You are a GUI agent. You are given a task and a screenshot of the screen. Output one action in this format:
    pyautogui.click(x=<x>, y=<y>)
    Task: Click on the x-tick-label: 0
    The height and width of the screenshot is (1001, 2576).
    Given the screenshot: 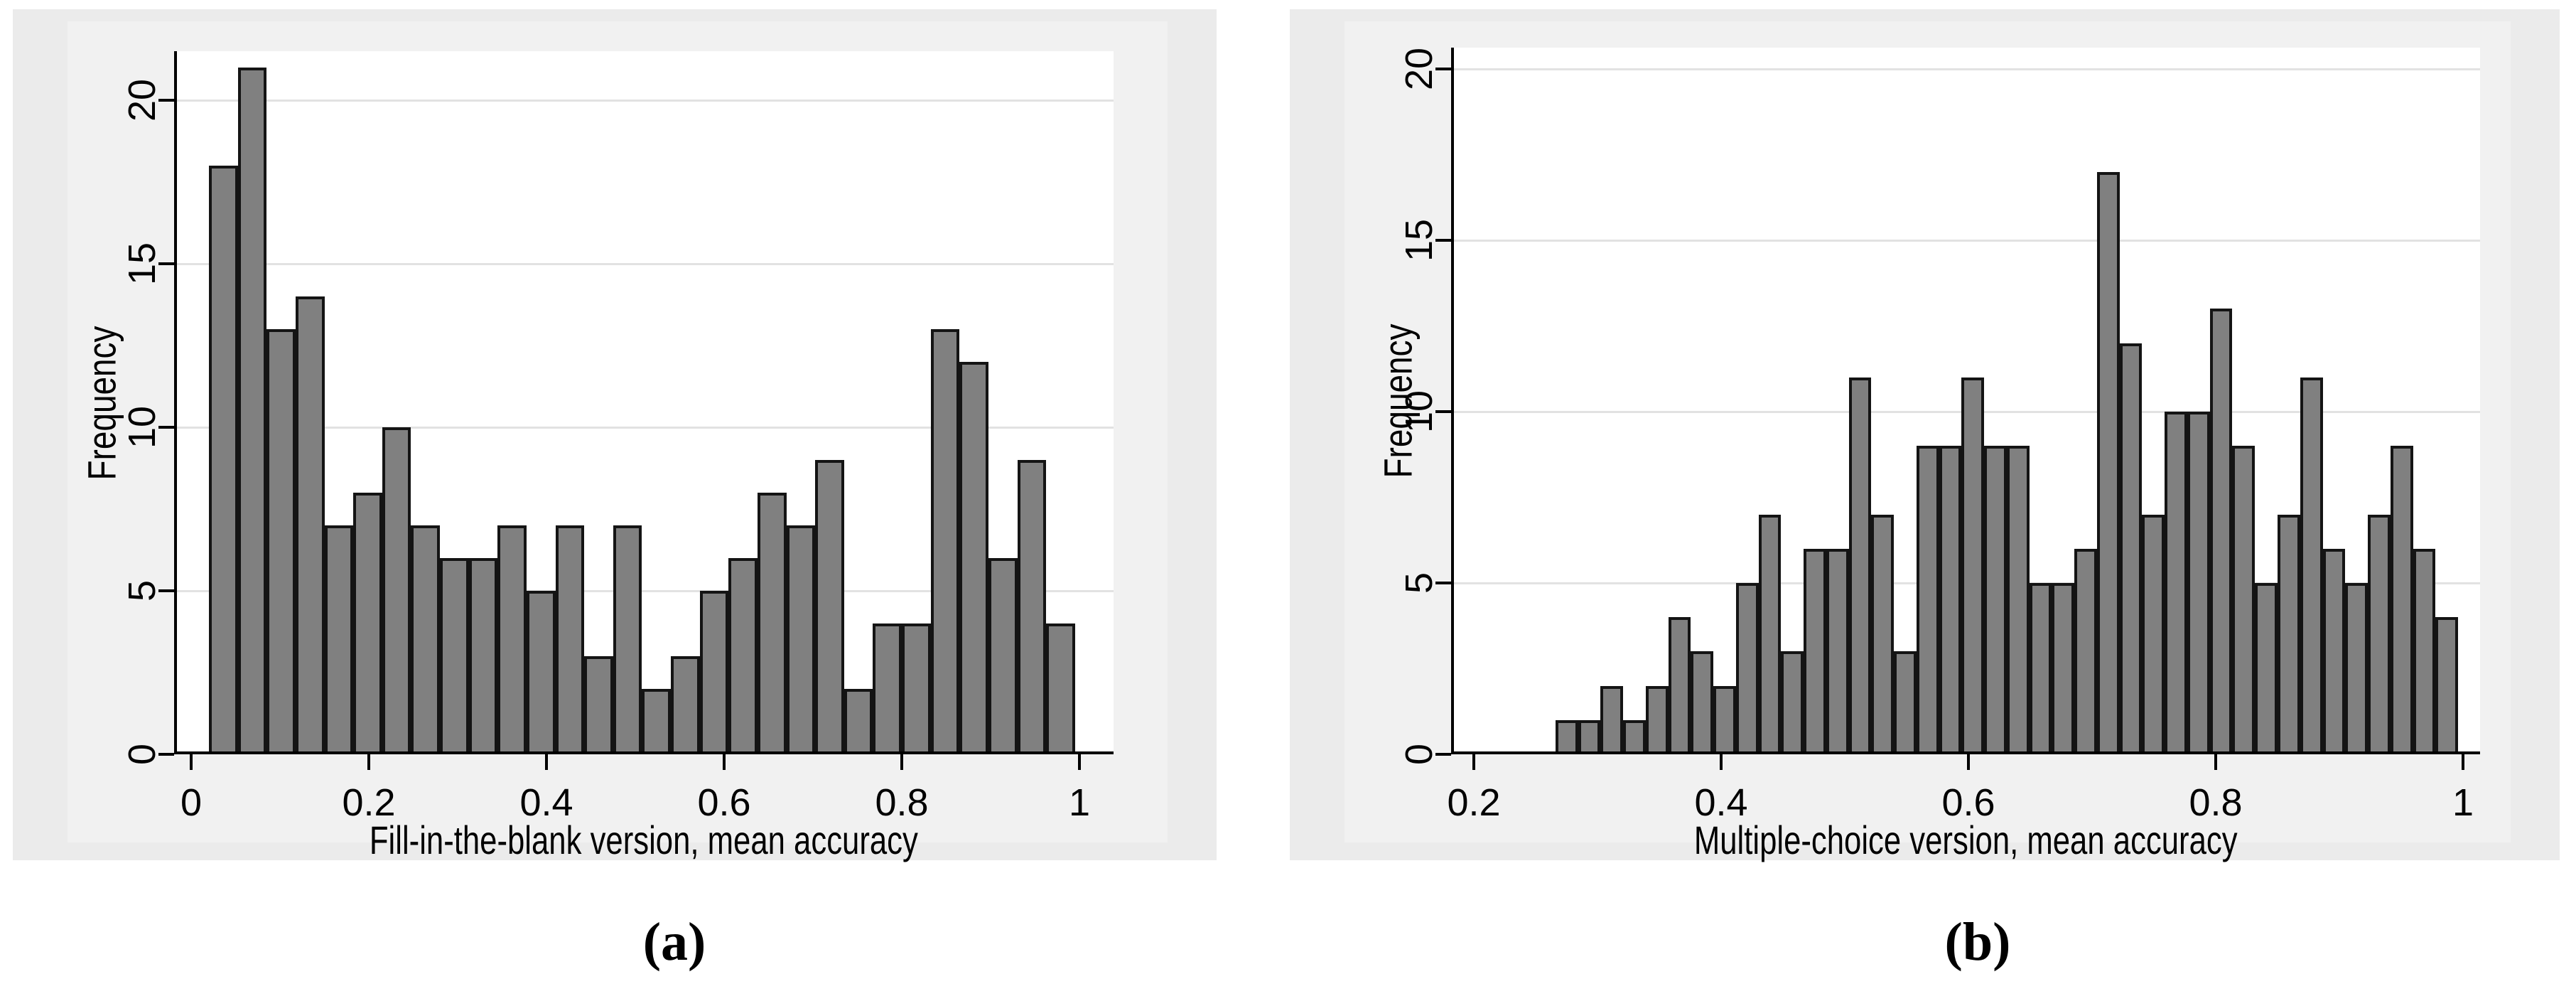 What is the action you would take?
    pyautogui.click(x=192, y=803)
    